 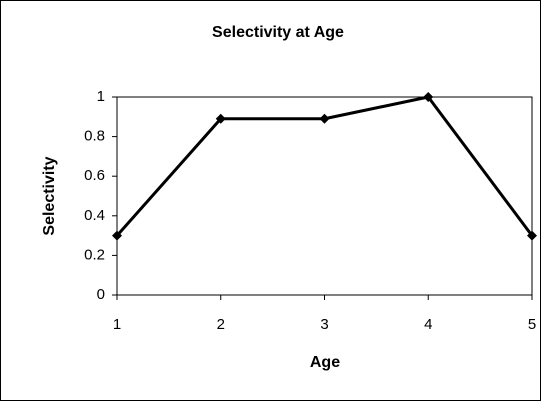 What do you see at coordinates (428, 324) in the screenshot?
I see `x-tick-label: 4` at bounding box center [428, 324].